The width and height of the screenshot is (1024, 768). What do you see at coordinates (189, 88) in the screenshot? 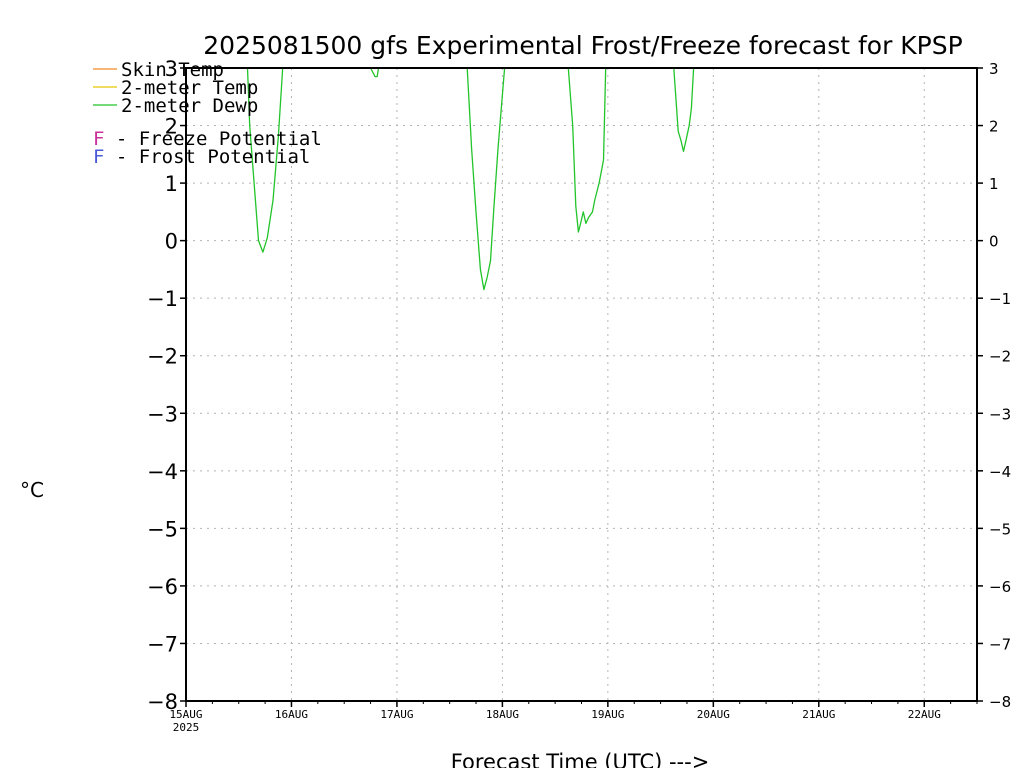
I see `legend-label: 2-meter Temp` at bounding box center [189, 88].